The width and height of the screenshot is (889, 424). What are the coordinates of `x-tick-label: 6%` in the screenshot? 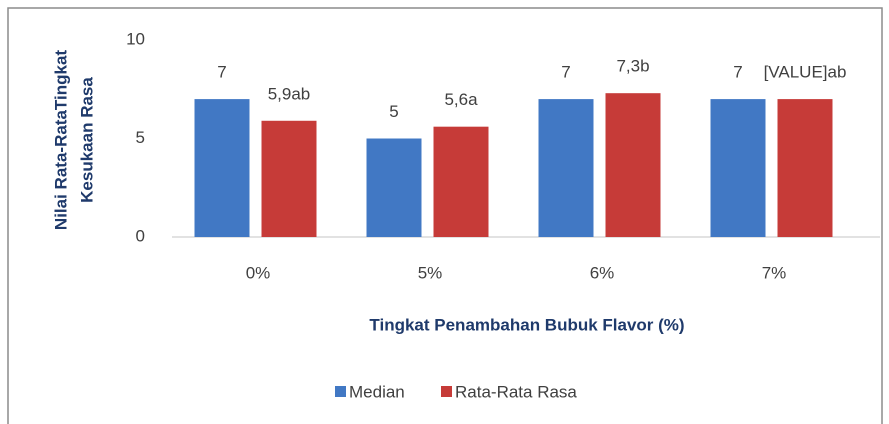 It's located at (602, 272).